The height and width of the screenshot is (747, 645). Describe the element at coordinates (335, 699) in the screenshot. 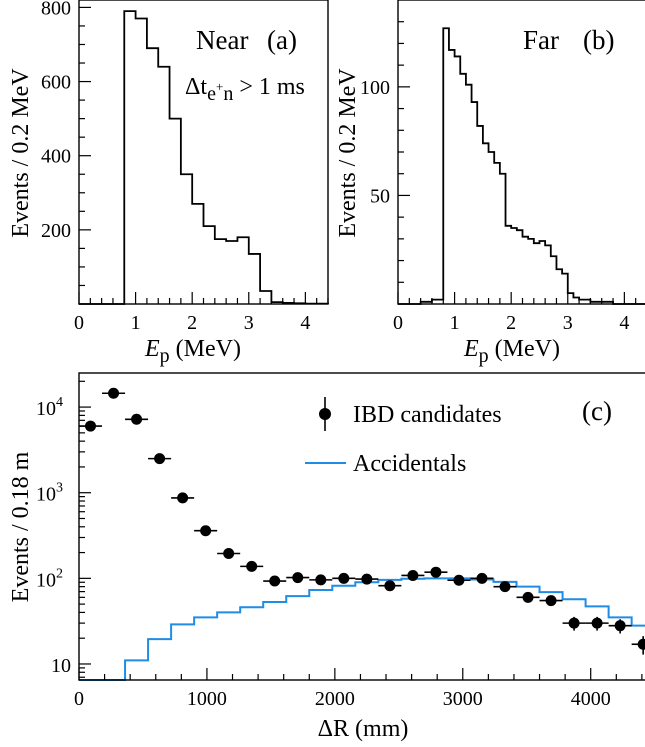

I see `panel-c-x-tick-label: 2000` at that location.